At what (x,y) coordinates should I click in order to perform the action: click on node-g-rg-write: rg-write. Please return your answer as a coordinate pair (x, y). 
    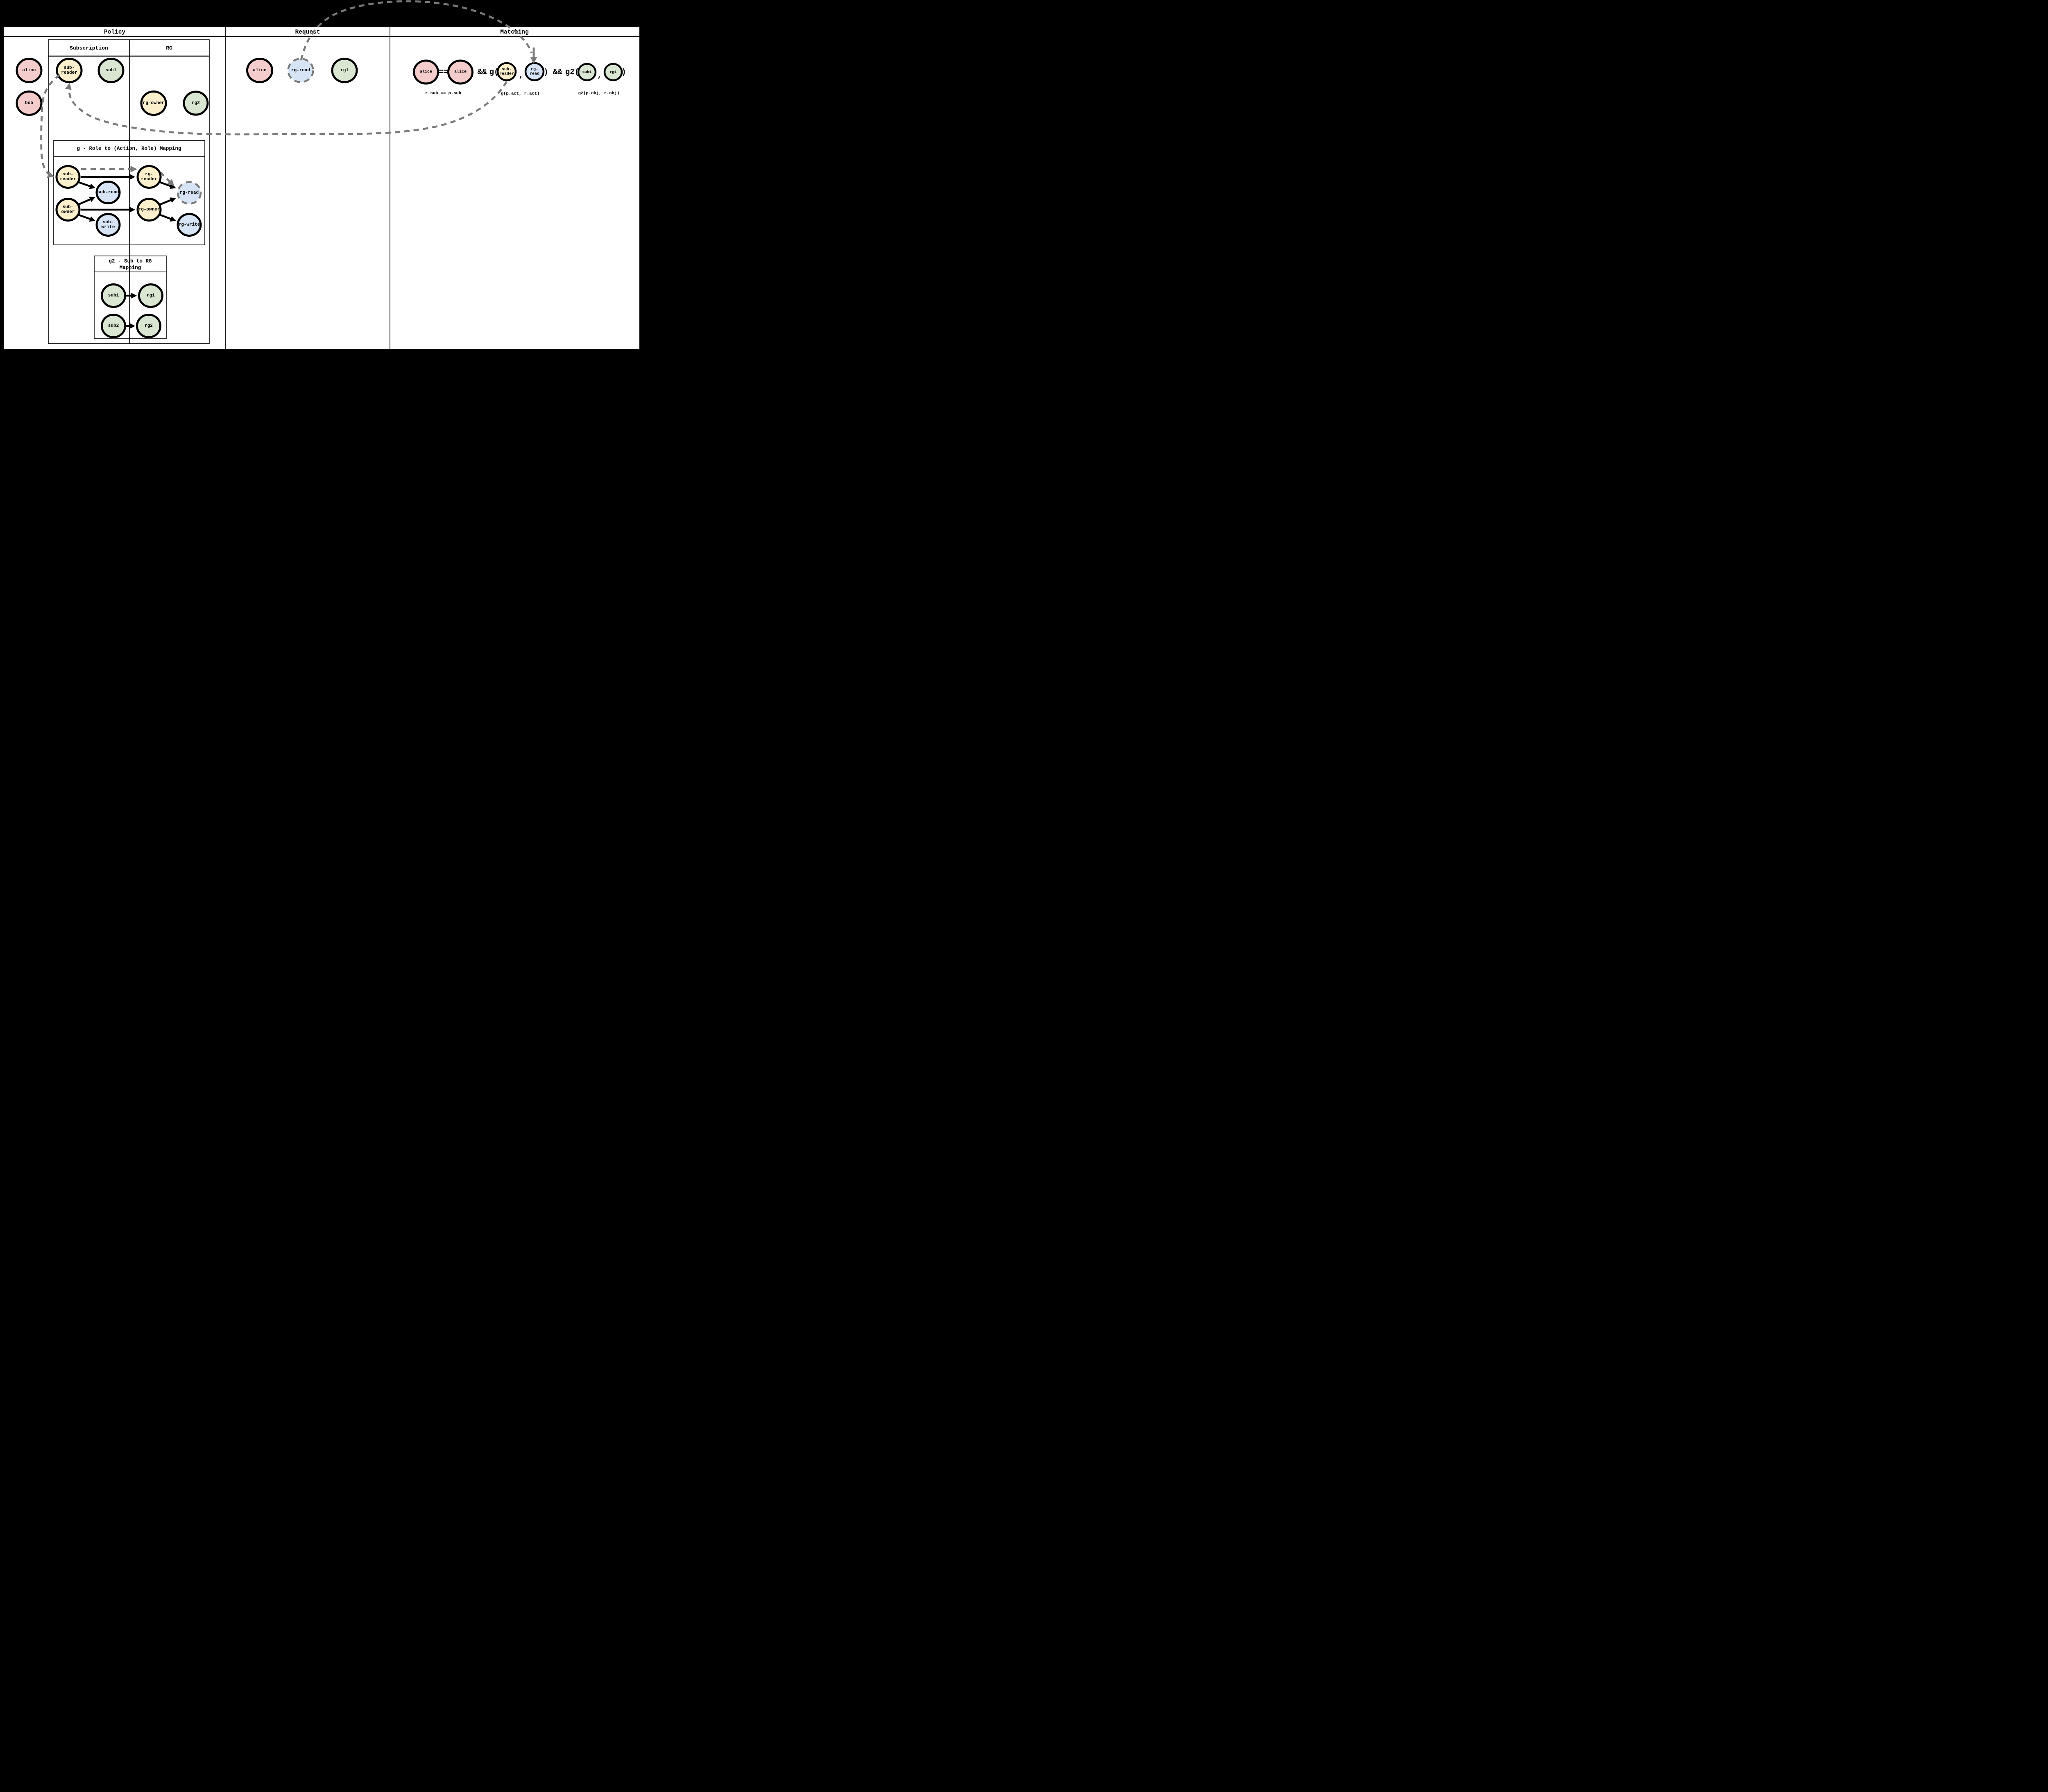
    Looking at the image, I should click on (189, 225).